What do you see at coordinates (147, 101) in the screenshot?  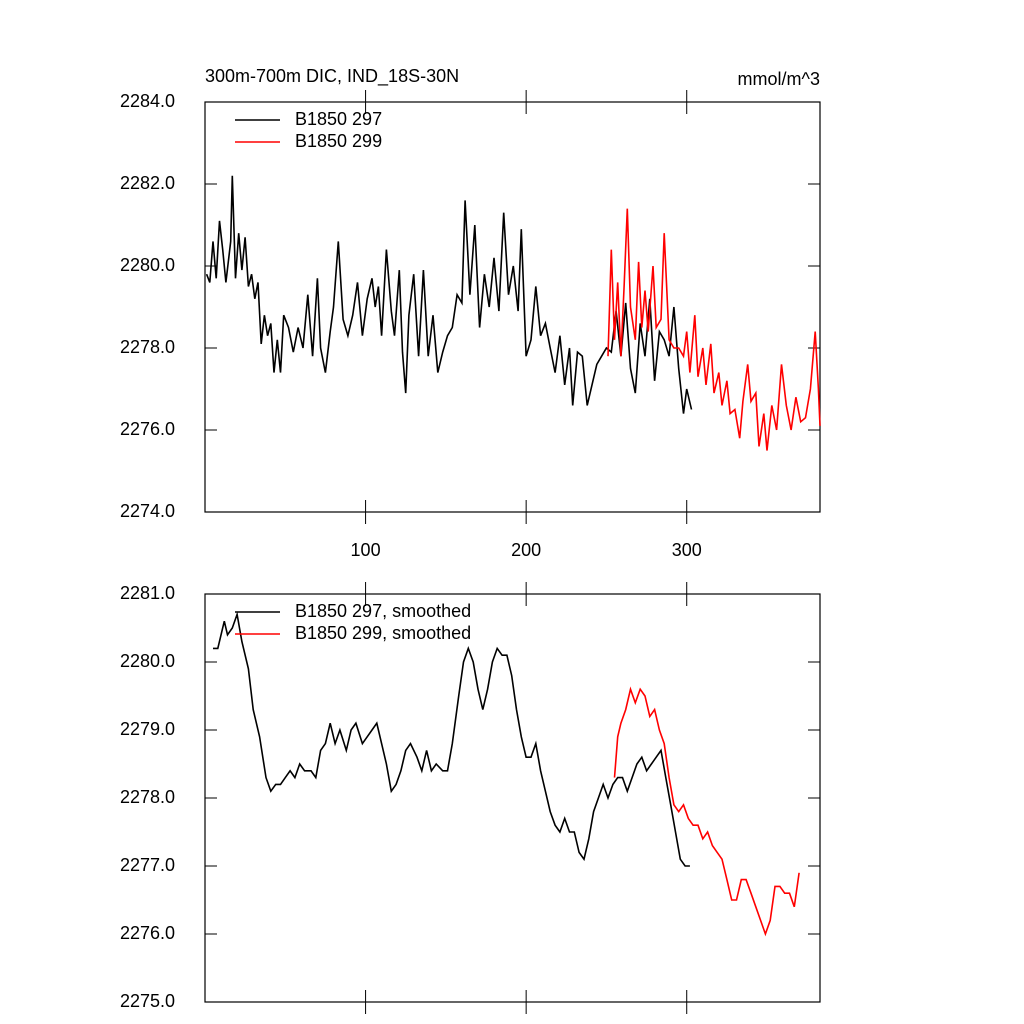 I see `y-tick-label: 2284.0` at bounding box center [147, 101].